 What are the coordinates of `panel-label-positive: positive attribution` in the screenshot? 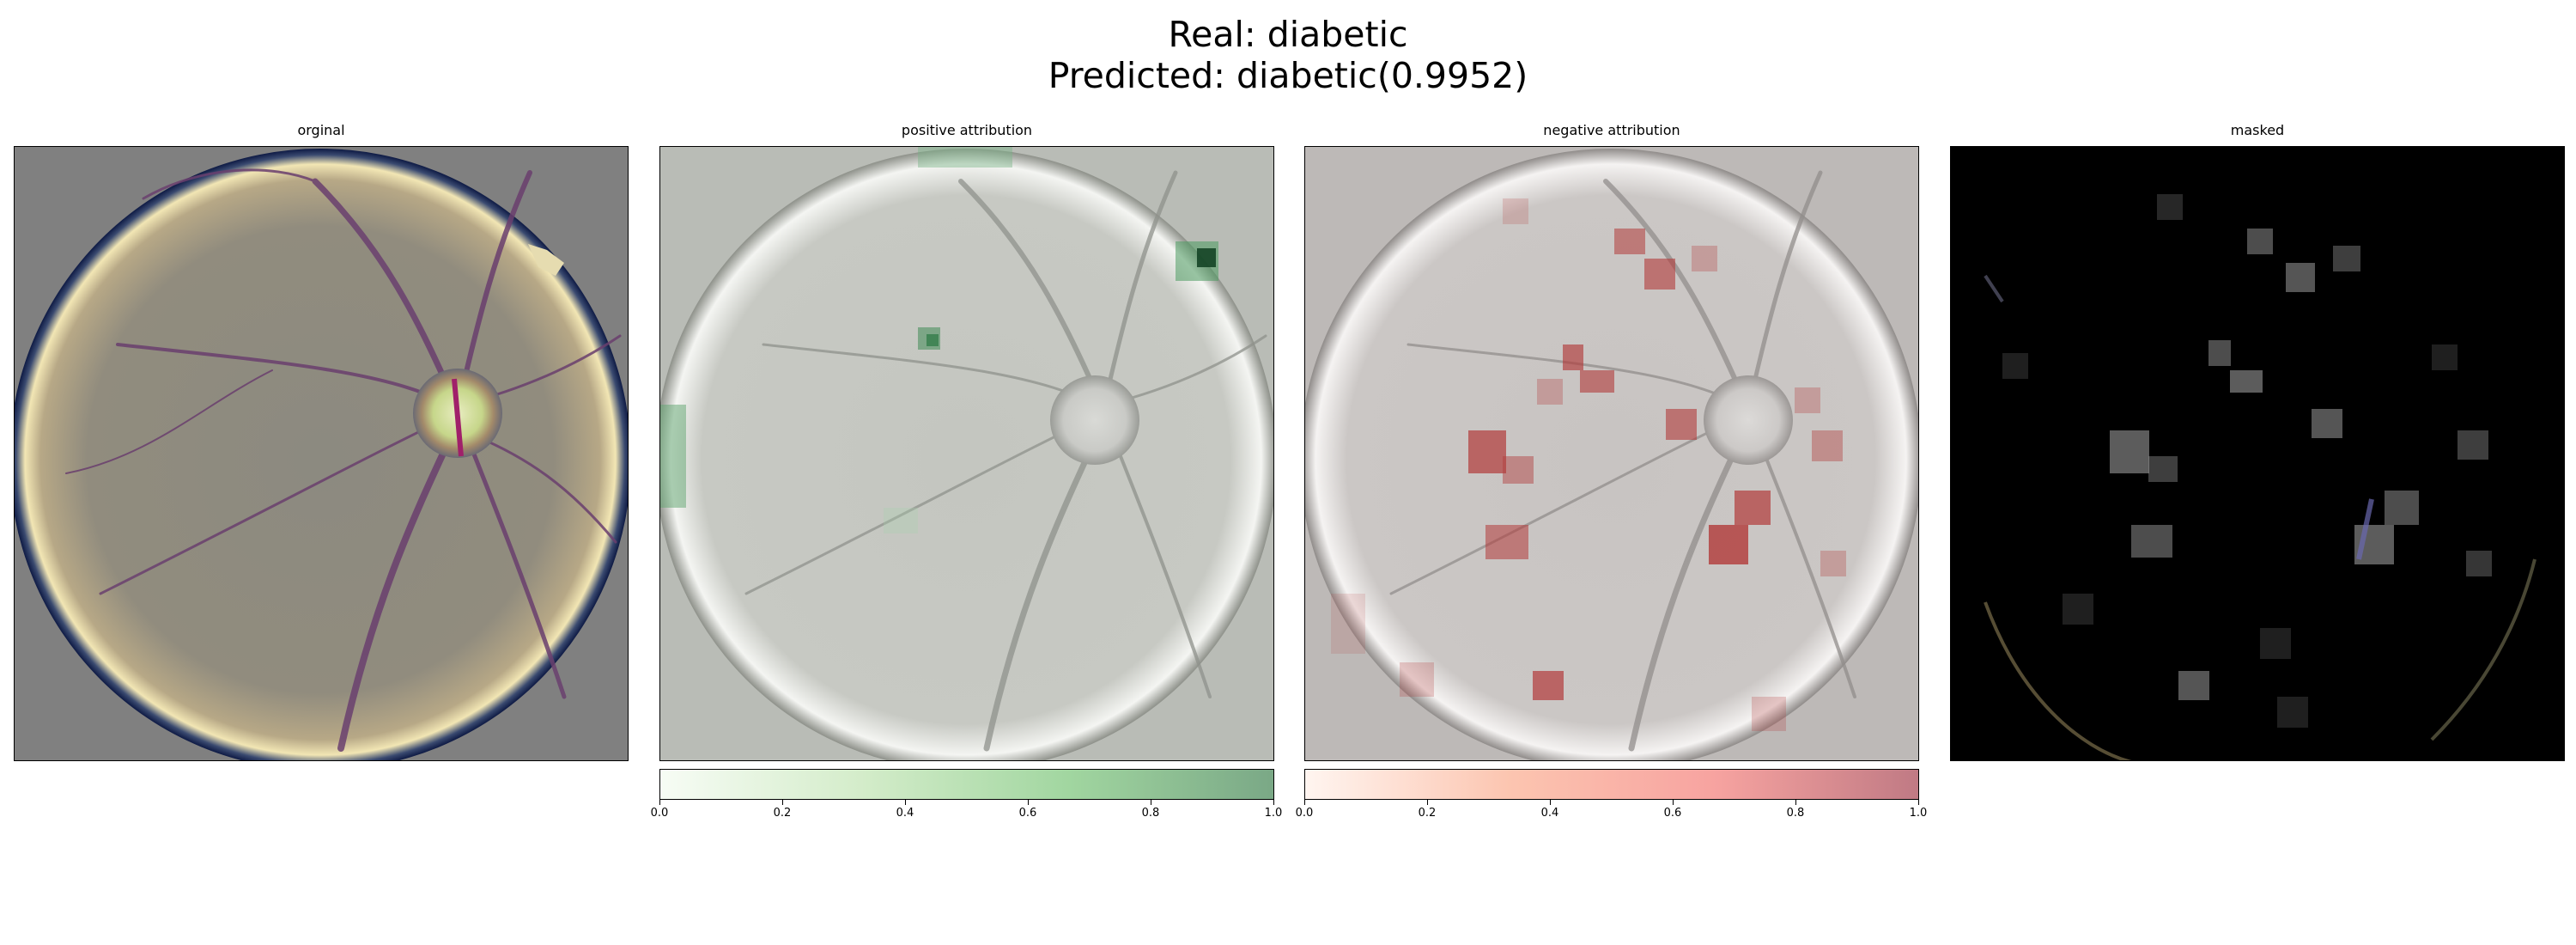 It's located at (967, 130).